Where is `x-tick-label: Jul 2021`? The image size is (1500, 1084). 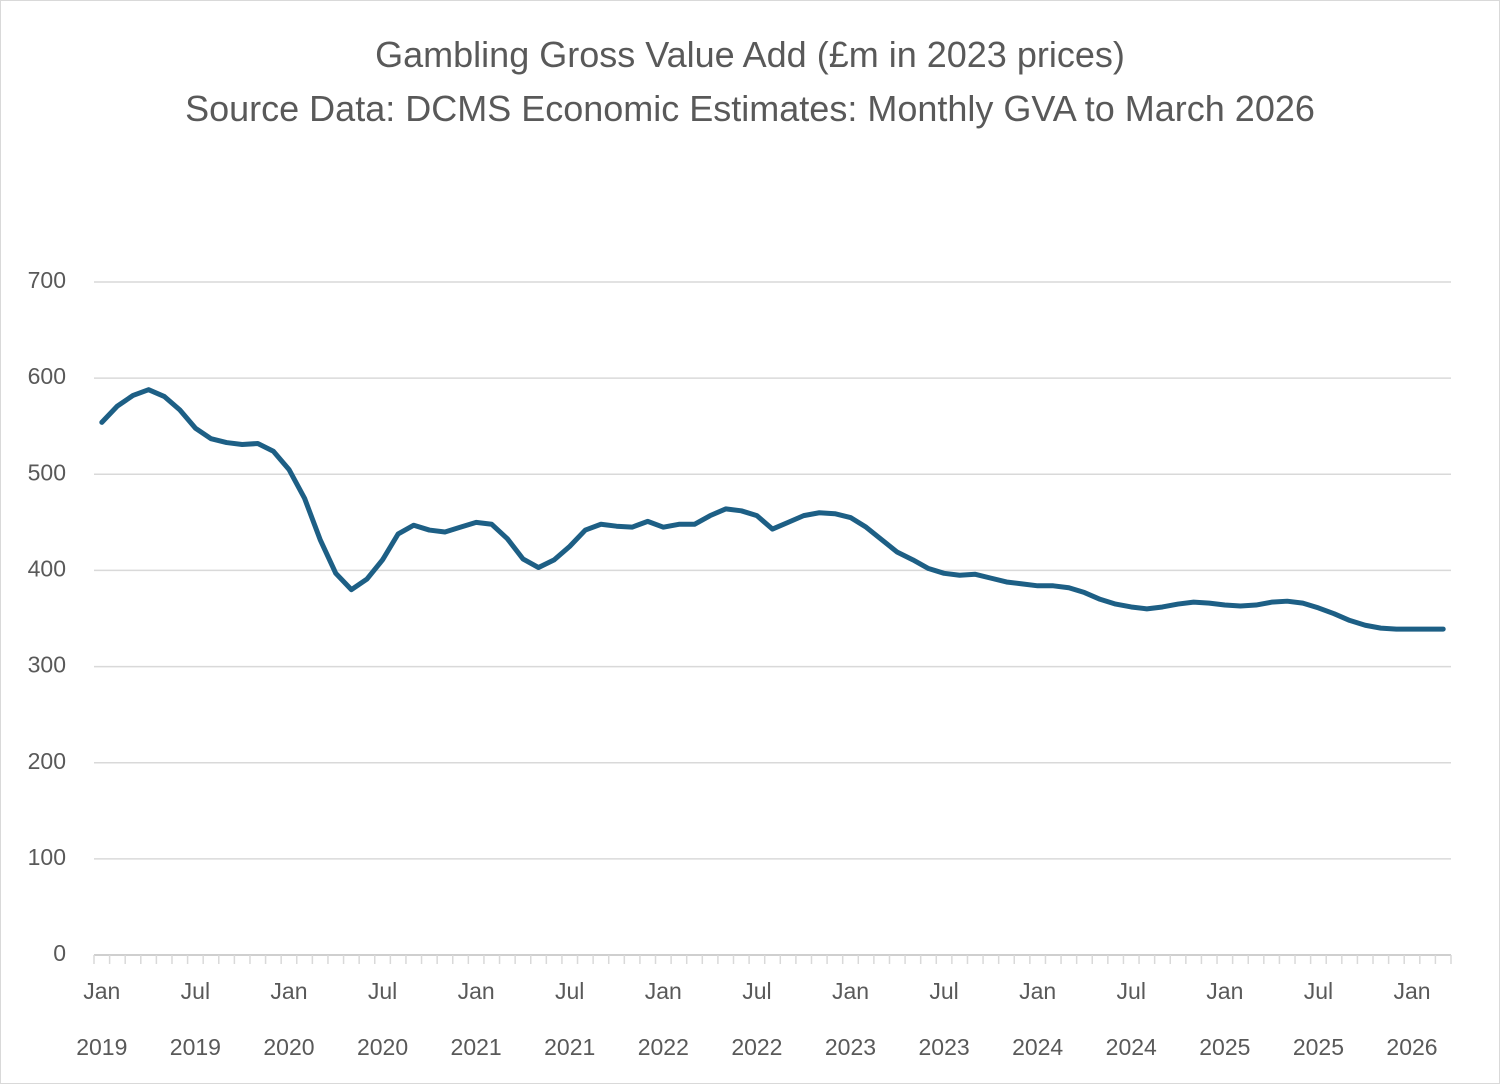 x-tick-label: Jul 2021 is located at coordinates (569, 1019).